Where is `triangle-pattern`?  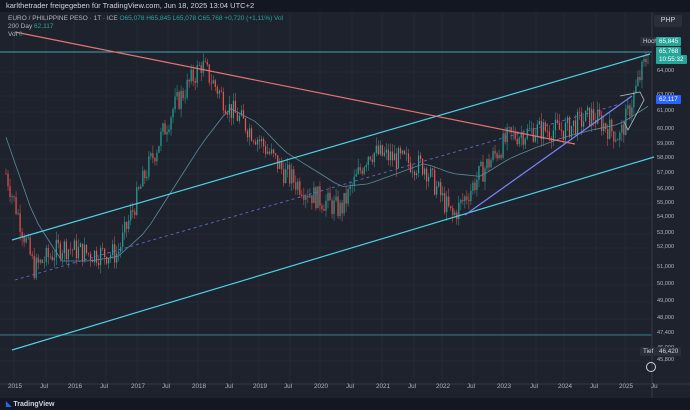
triangle-pattern is located at coordinates (632, 111).